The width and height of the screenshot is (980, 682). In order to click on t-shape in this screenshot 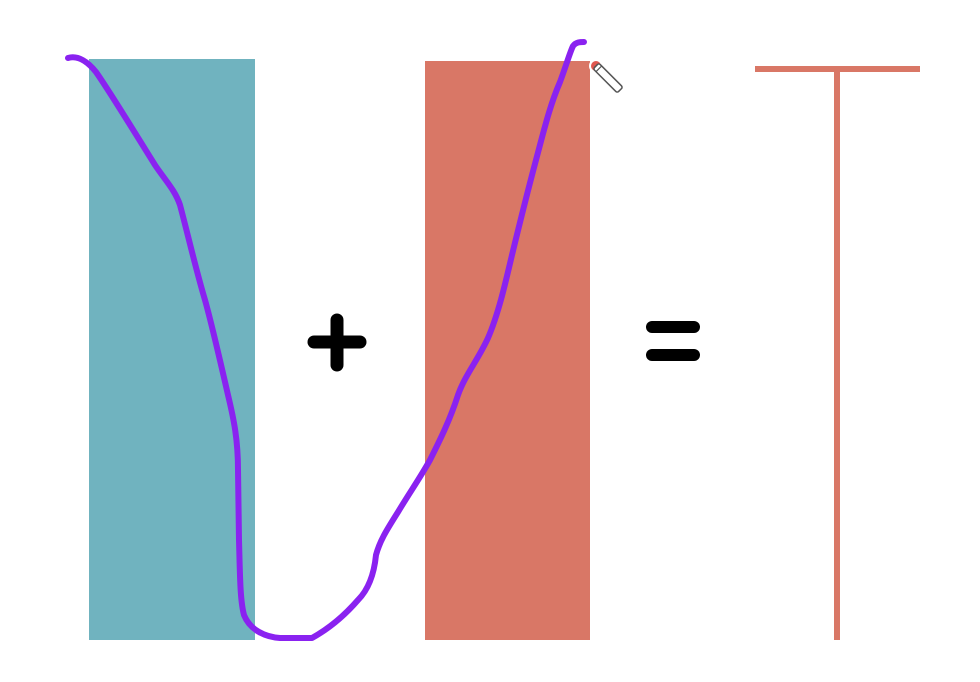, I will do `click(837, 353)`.